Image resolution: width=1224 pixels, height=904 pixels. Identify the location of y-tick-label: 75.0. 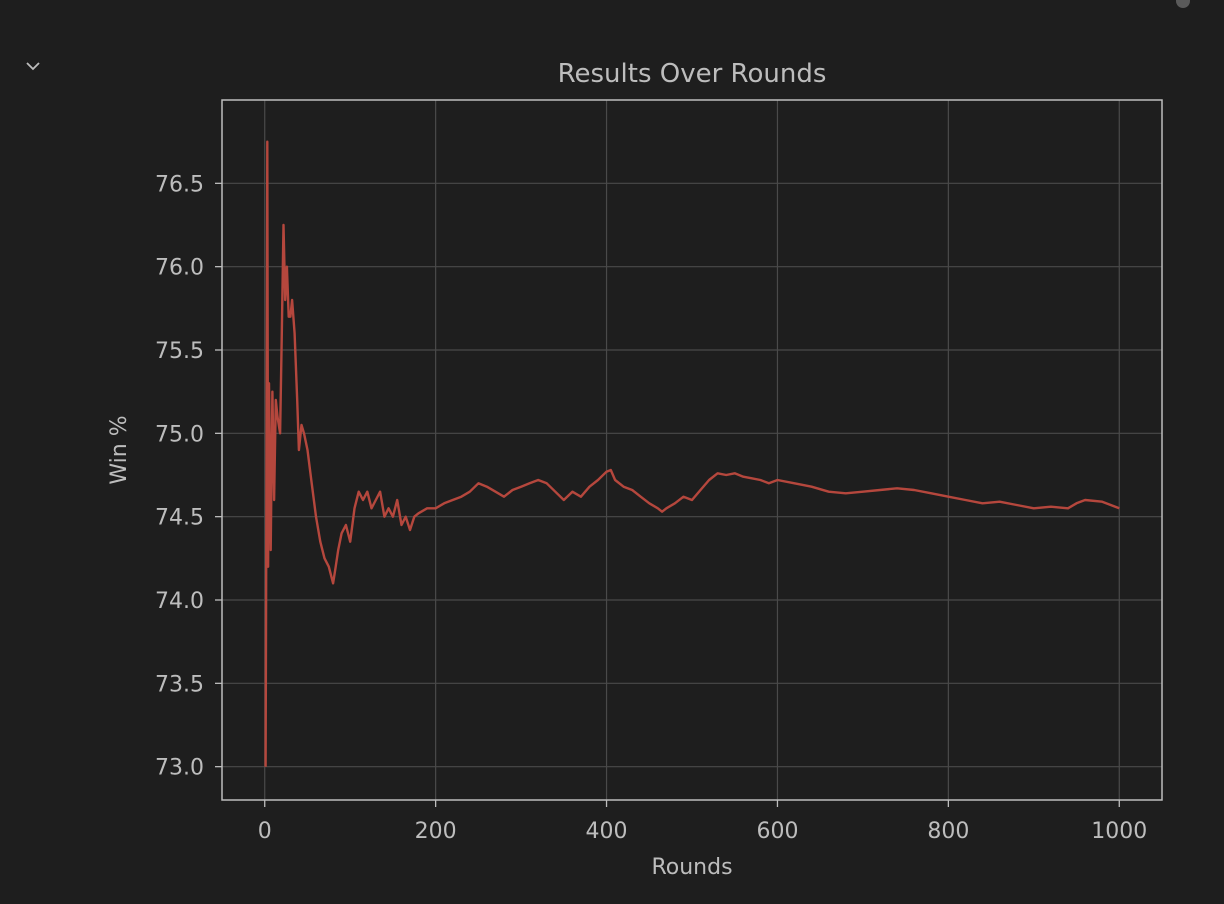
(179, 434).